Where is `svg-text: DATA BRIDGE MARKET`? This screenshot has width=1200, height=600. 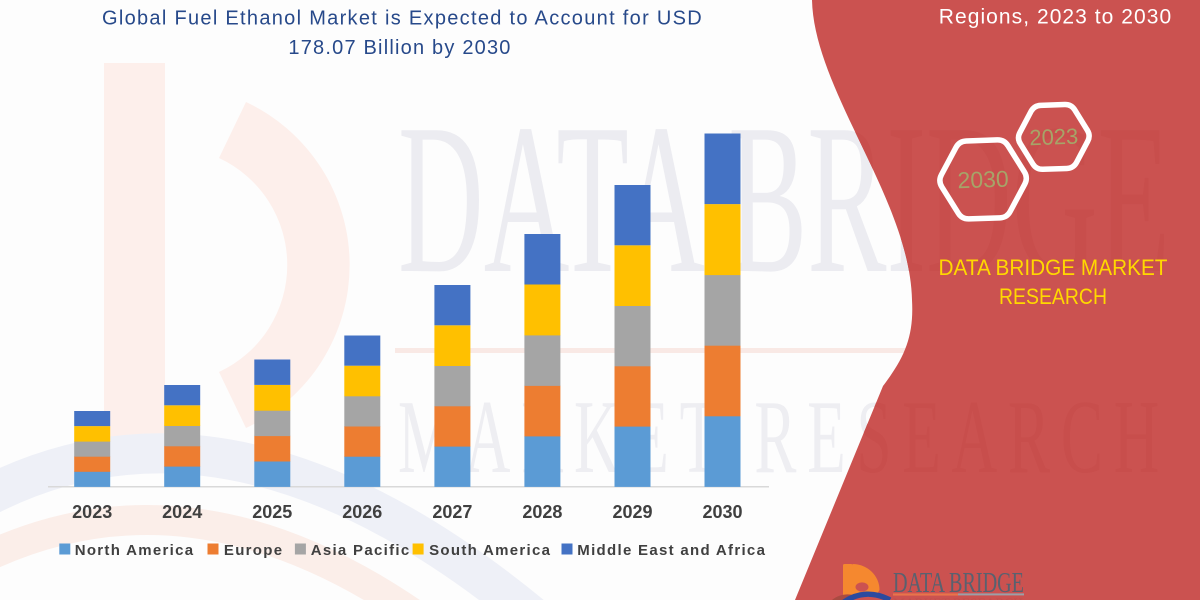
svg-text: DATA BRIDGE MARKET is located at coordinates (1053, 267).